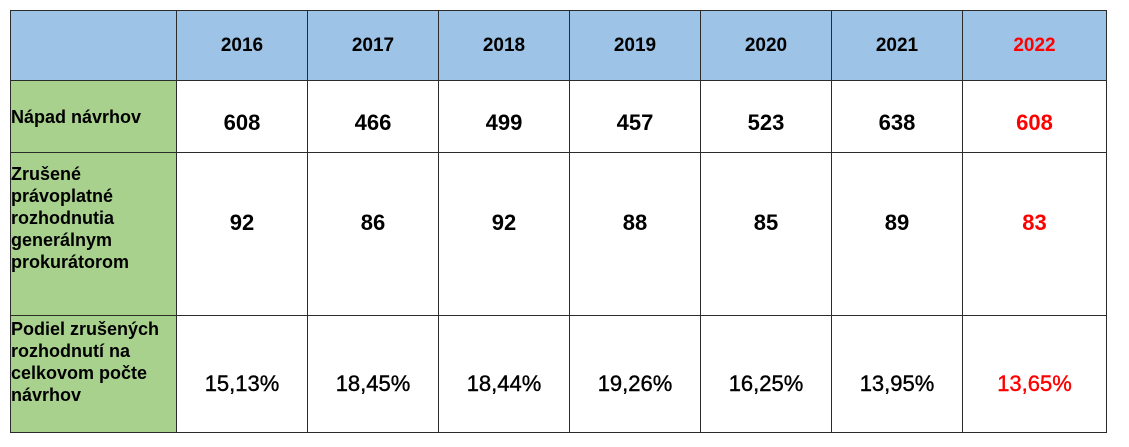  What do you see at coordinates (242, 116) in the screenshot?
I see `table-cell: 608` at bounding box center [242, 116].